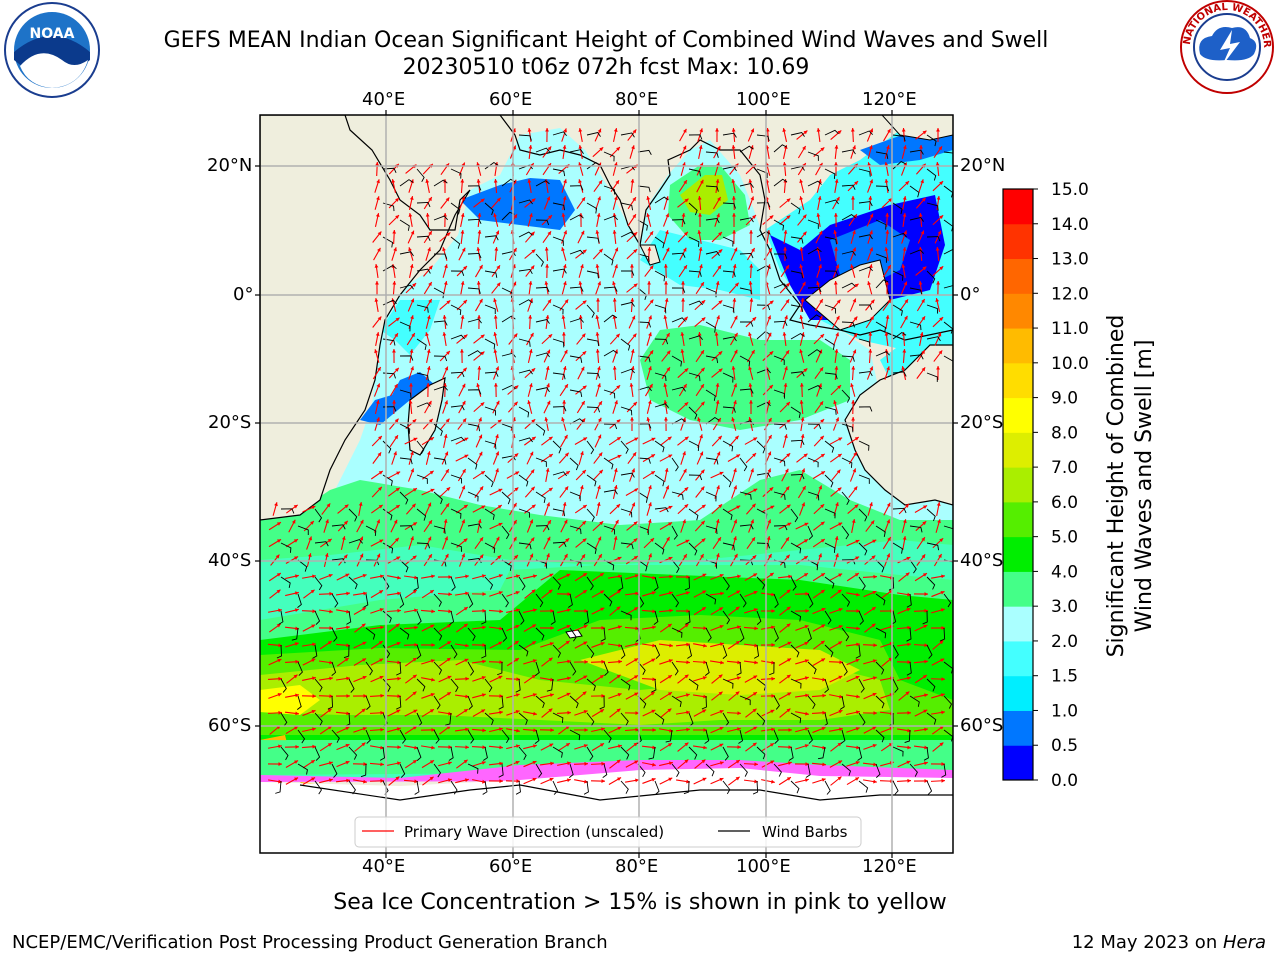 The width and height of the screenshot is (1280, 960). Describe the element at coordinates (1064, 677) in the screenshot. I see `colorbar-tick-label: 1.5` at that location.